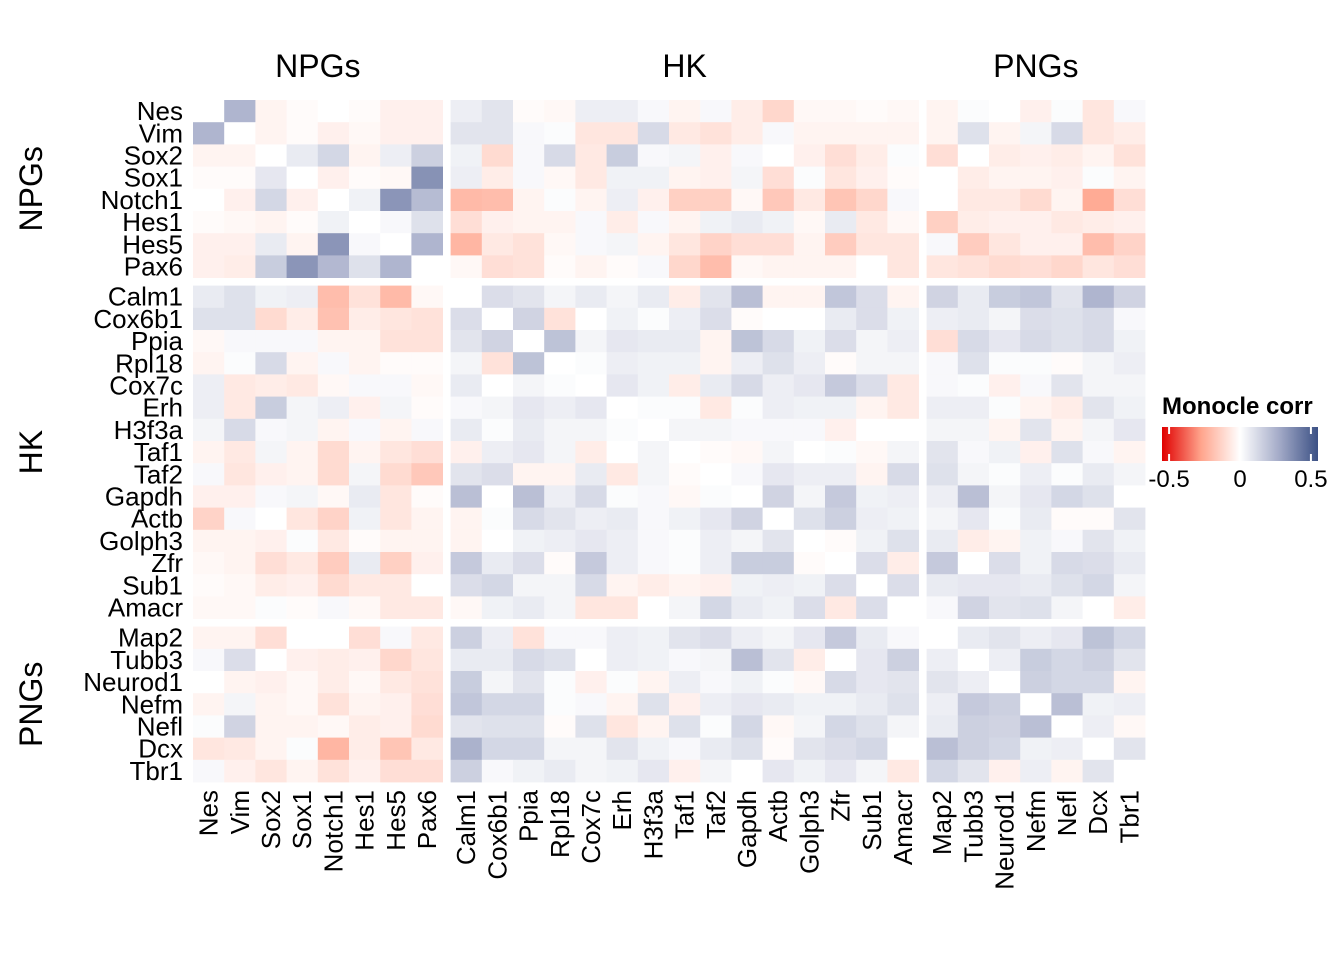  Describe the element at coordinates (1067, 244) in the screenshot. I see `heatmap-cell-Hes5-Nefl` at that location.